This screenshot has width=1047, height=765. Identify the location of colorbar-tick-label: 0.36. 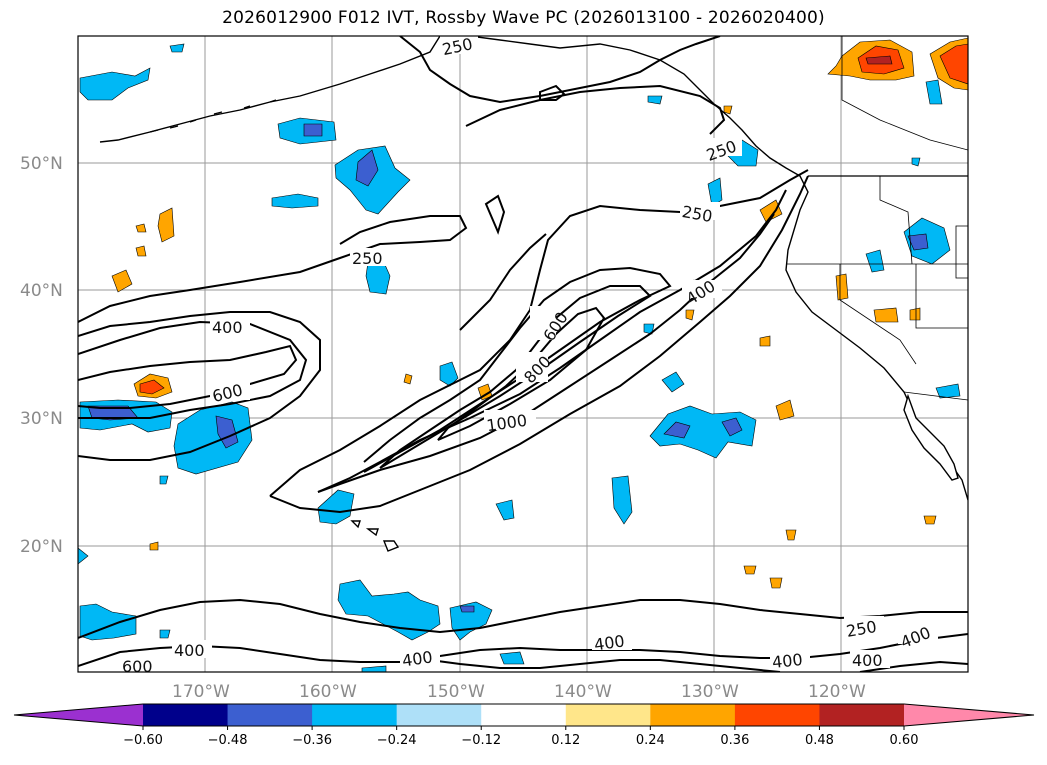
(734, 740).